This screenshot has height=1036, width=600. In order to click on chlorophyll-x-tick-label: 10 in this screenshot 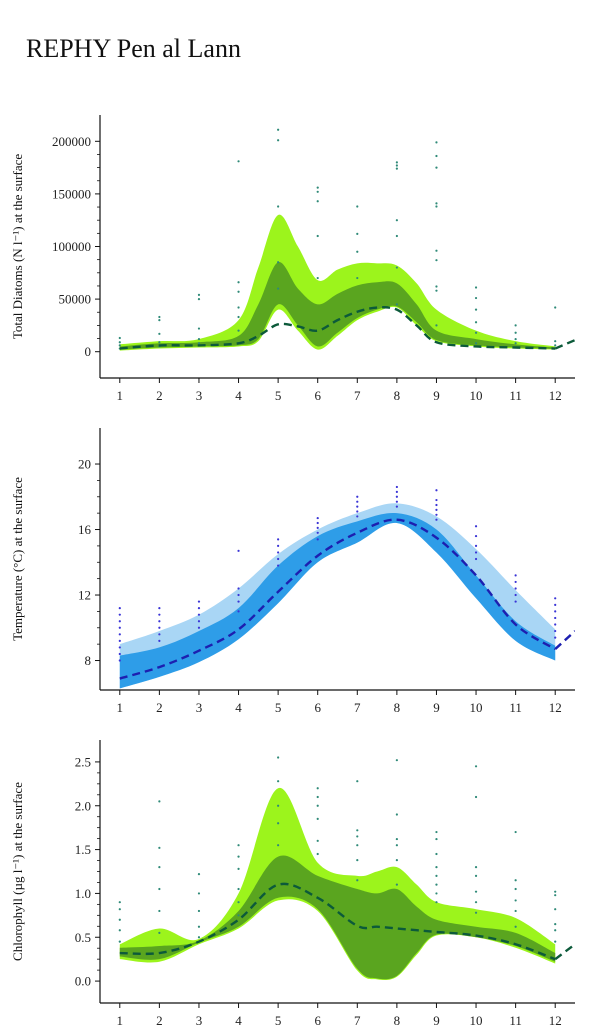, I will do `click(476, 1020)`.